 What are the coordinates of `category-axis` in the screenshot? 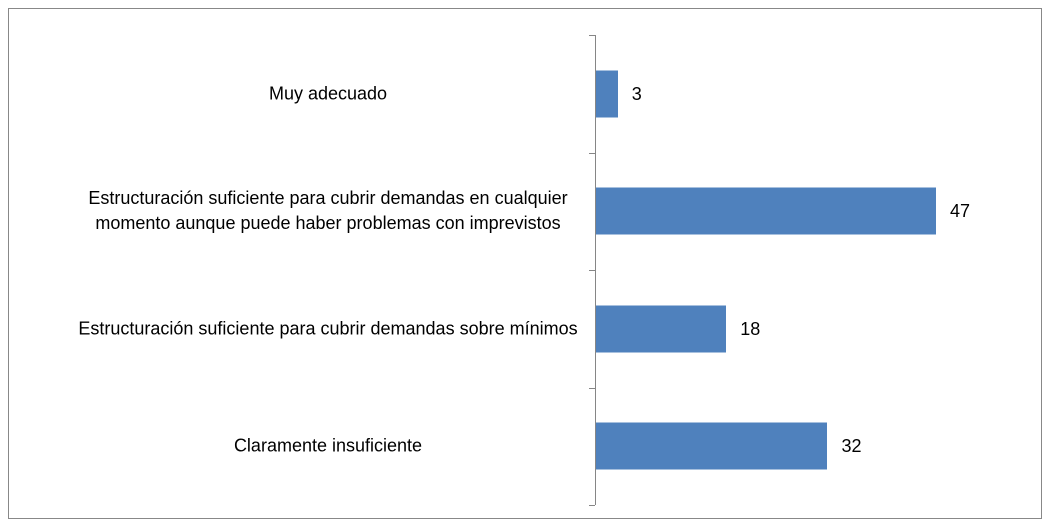 It's located at (595, 270).